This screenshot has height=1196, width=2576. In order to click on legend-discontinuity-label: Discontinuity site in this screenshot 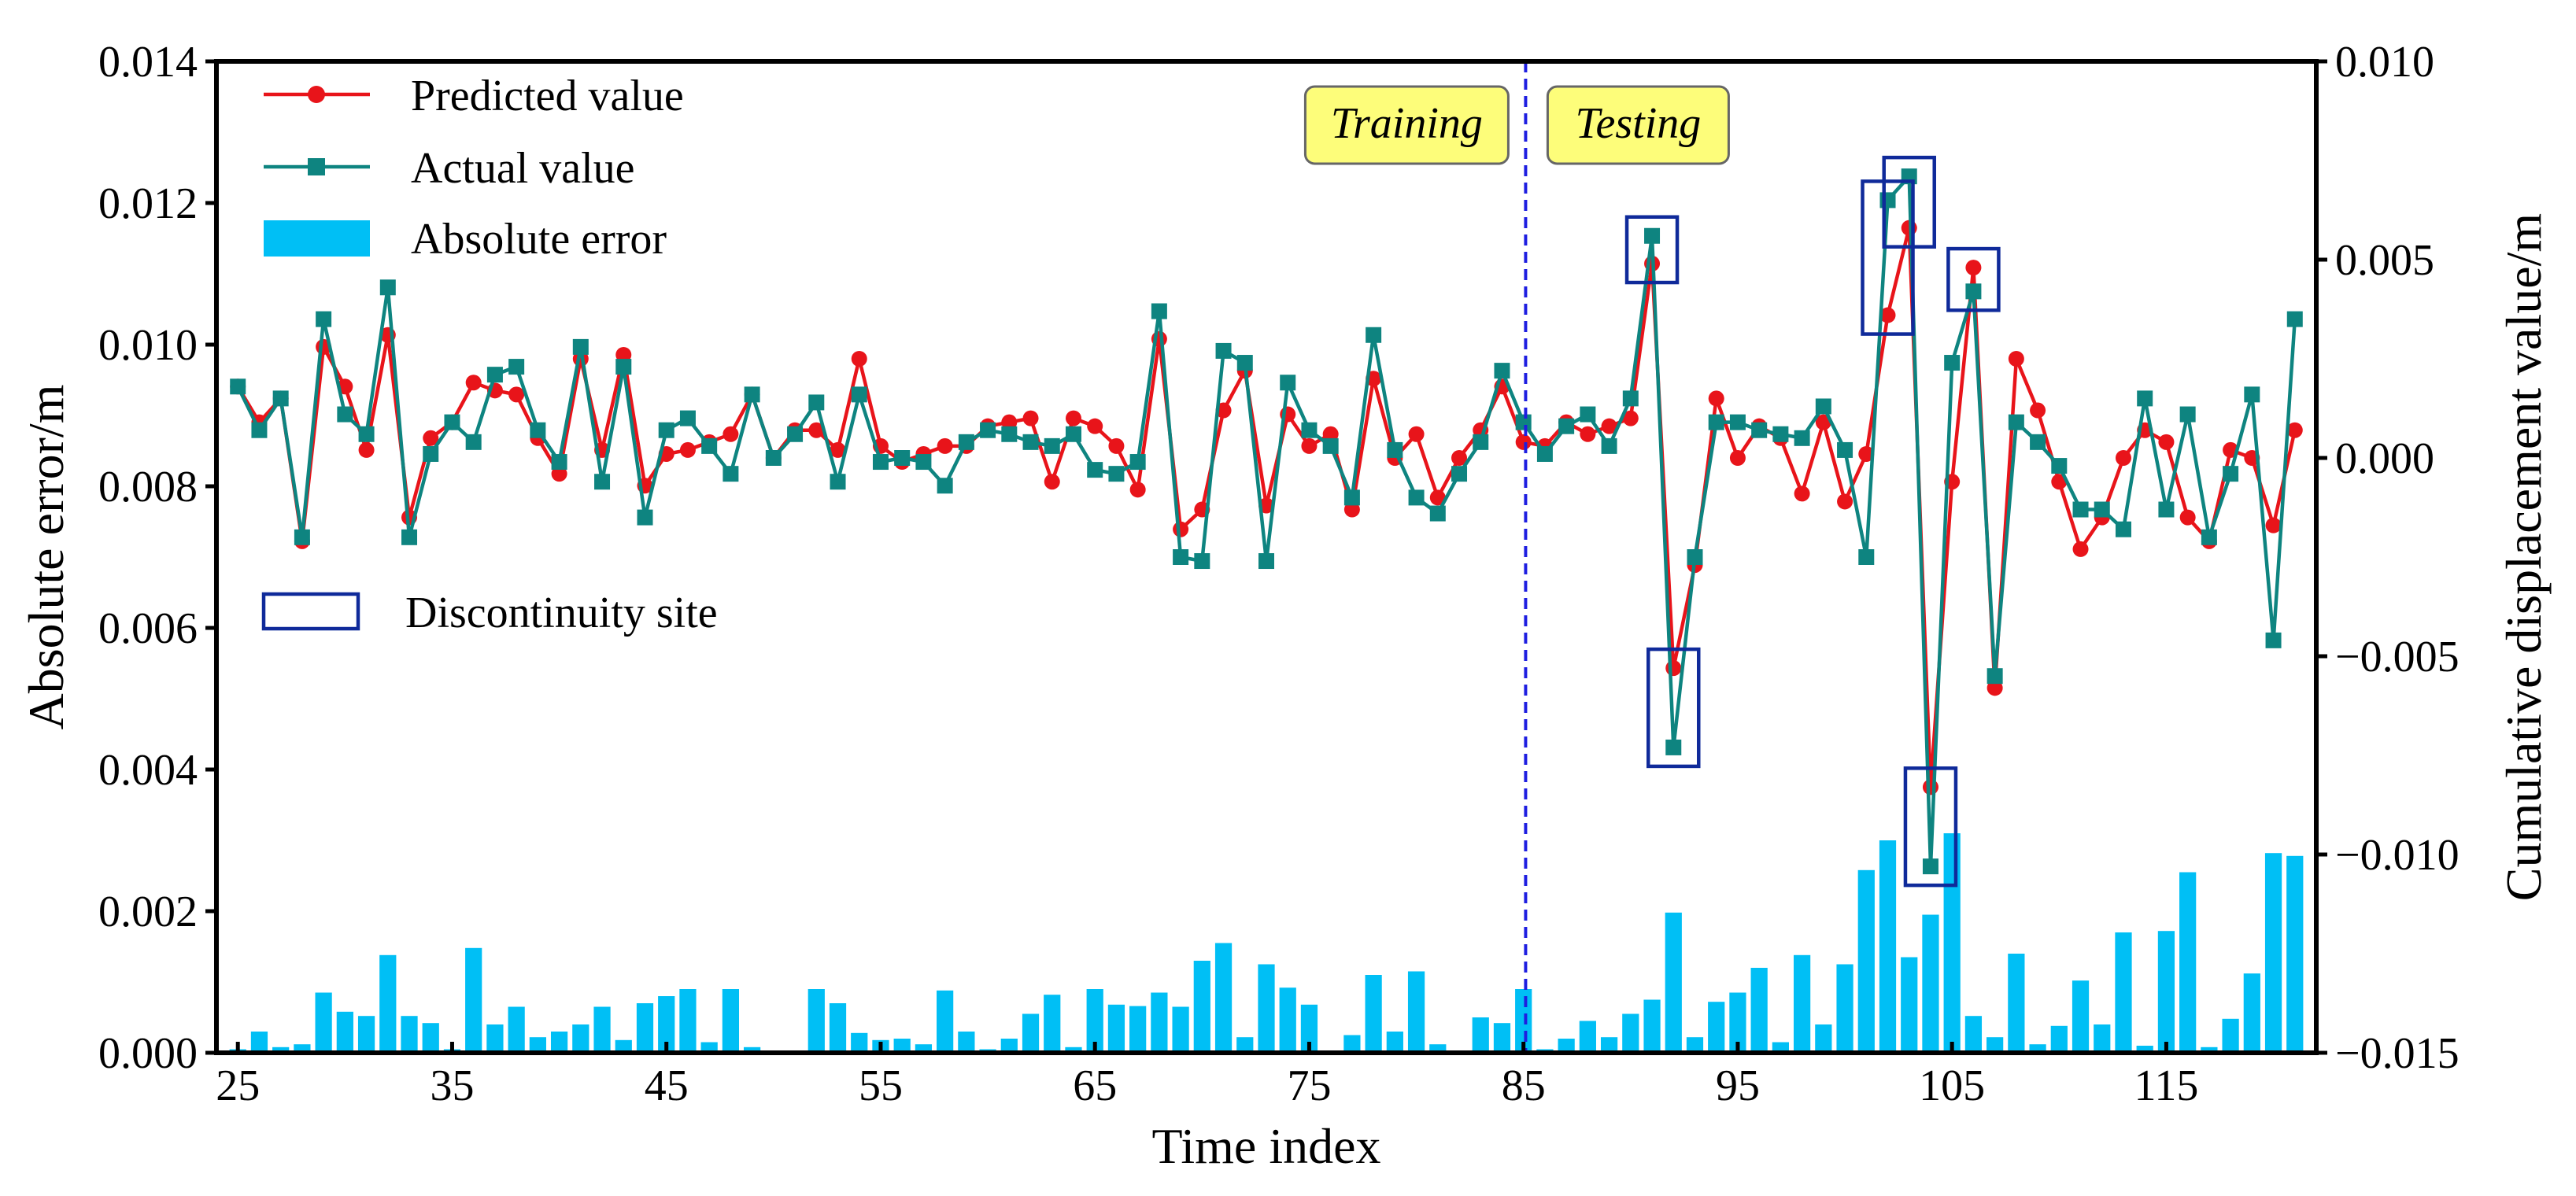, I will do `click(561, 613)`.